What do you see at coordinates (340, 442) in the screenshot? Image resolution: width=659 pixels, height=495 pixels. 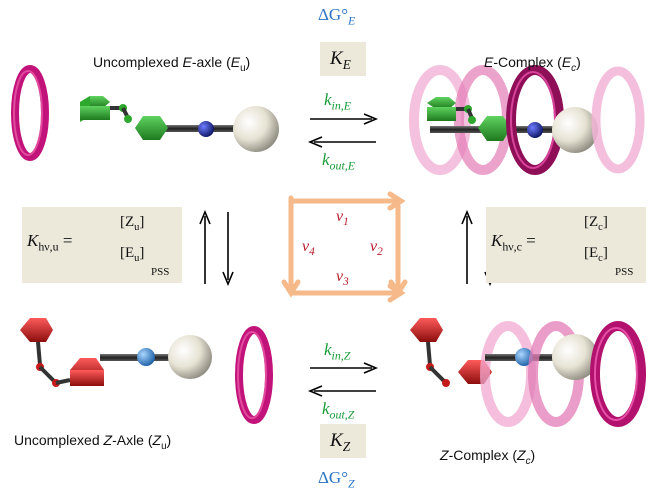 I see `k-z: KZ` at bounding box center [340, 442].